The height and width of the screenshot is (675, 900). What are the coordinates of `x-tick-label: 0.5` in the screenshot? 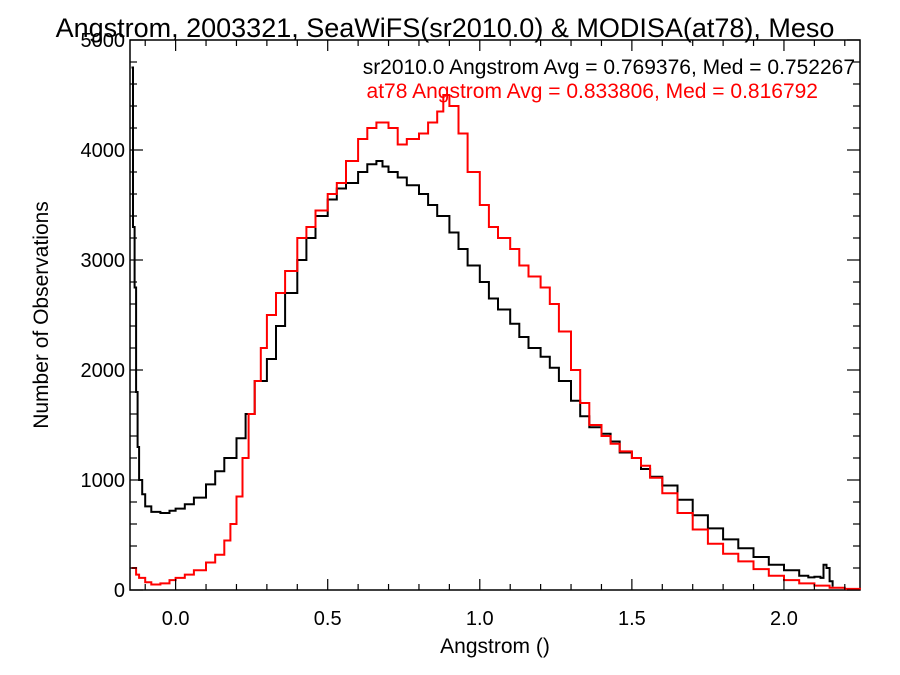 It's located at (328, 619).